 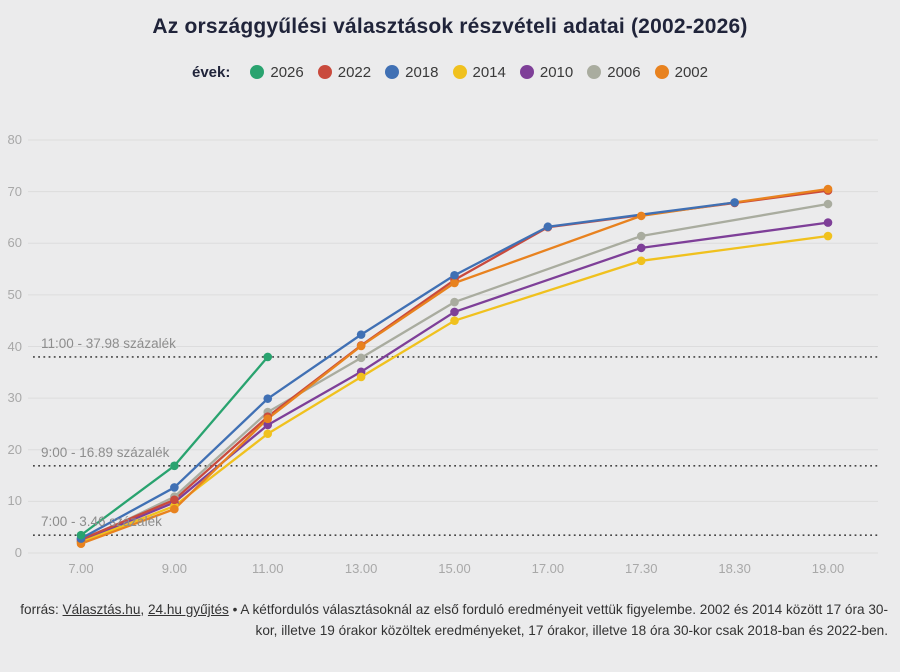 What do you see at coordinates (14, 139) in the screenshot?
I see `y-tick-label: 80` at bounding box center [14, 139].